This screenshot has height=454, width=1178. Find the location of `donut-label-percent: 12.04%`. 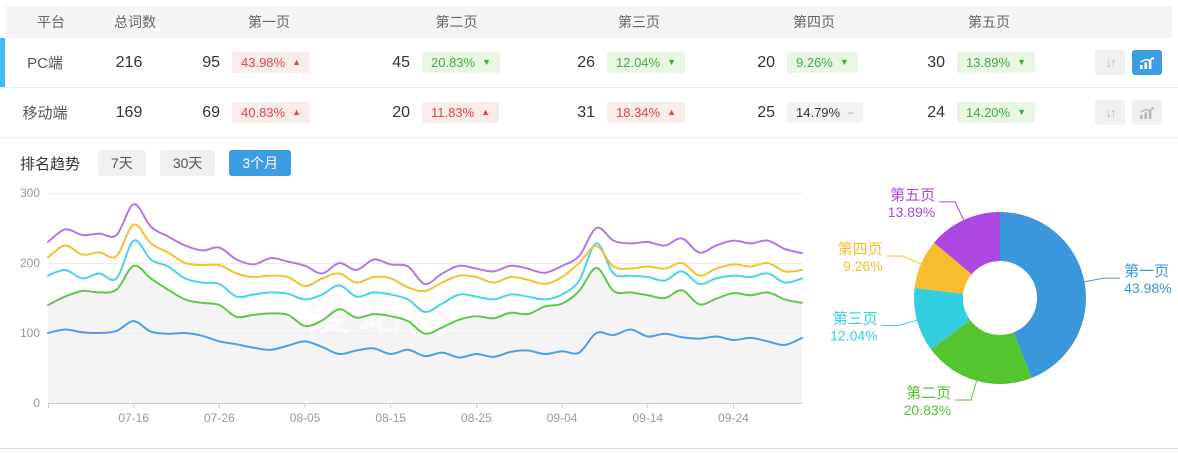

donut-label-percent: 12.04% is located at coordinates (853, 335).